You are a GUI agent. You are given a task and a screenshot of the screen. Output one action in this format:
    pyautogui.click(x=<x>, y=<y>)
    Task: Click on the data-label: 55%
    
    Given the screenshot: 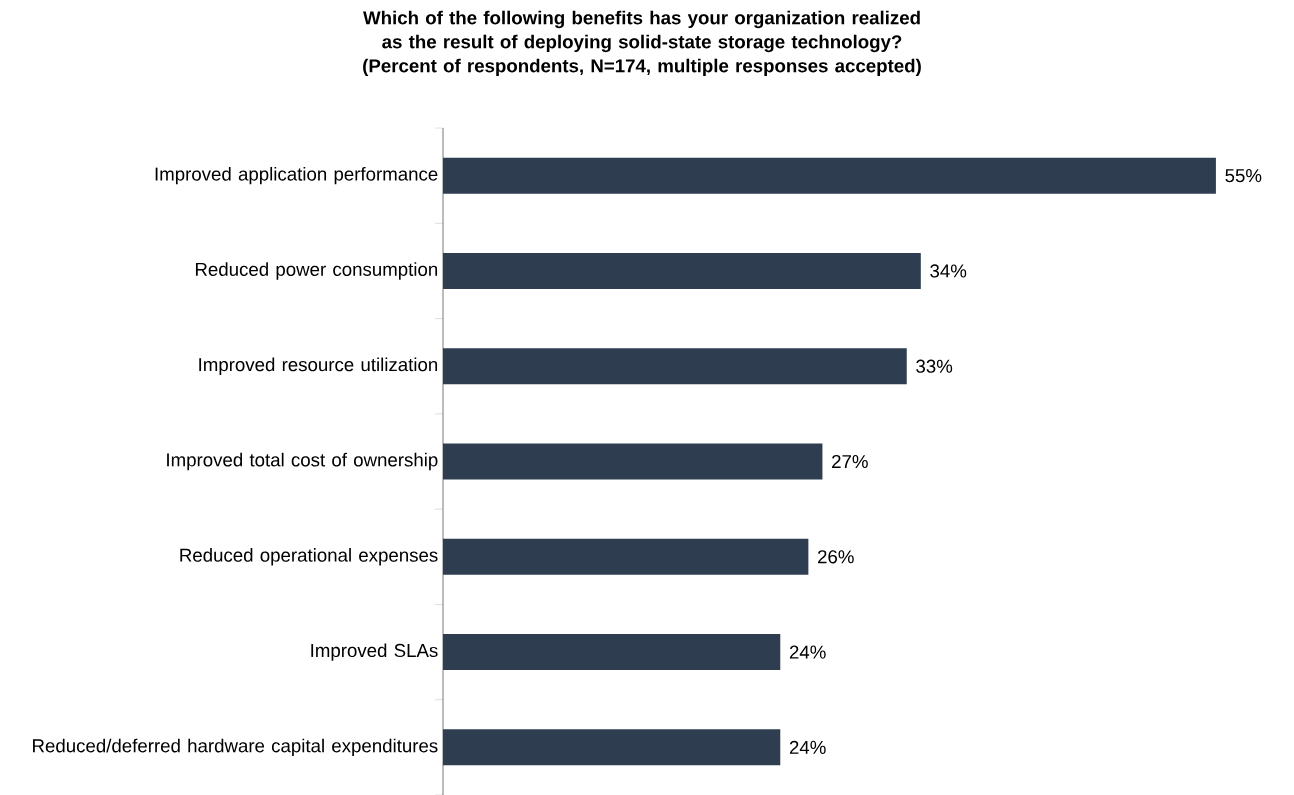 What is the action you would take?
    pyautogui.click(x=1243, y=176)
    